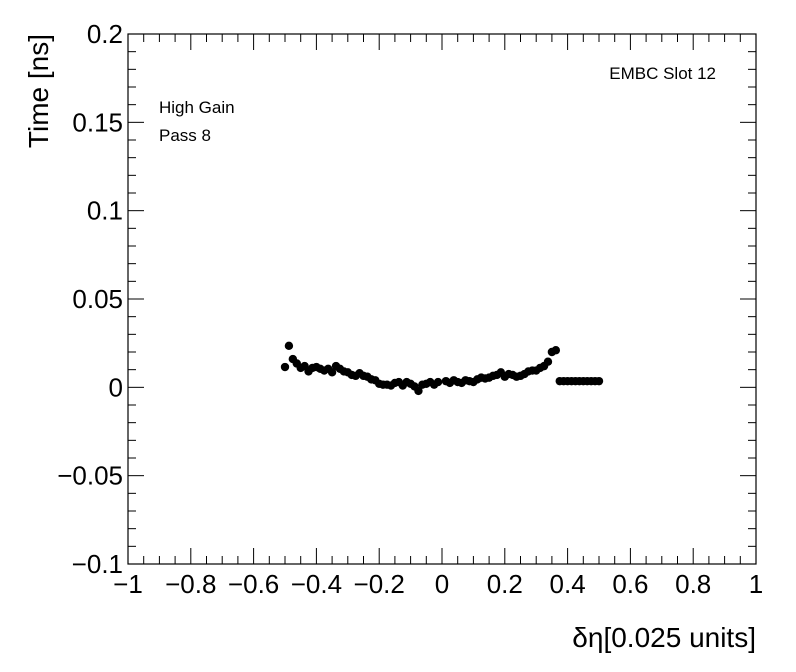 This screenshot has height=672, width=796. Describe the element at coordinates (105, 34) in the screenshot. I see `y-tick-label: 0.2` at that location.